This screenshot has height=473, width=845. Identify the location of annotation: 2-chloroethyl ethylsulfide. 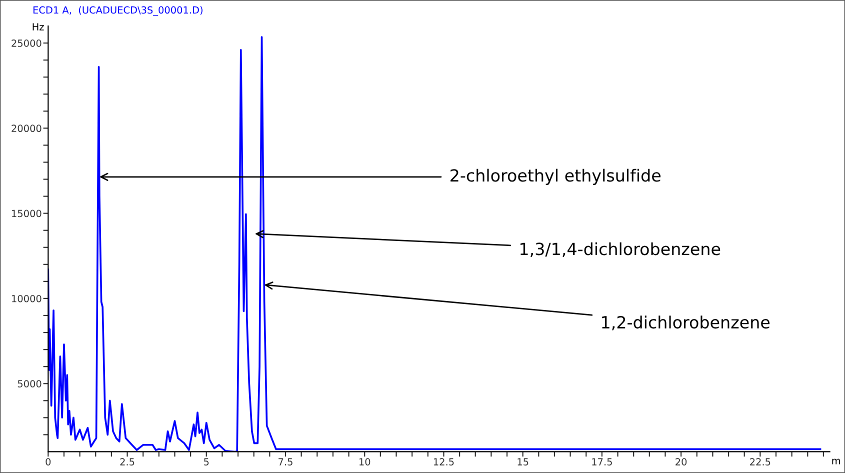
(555, 176).